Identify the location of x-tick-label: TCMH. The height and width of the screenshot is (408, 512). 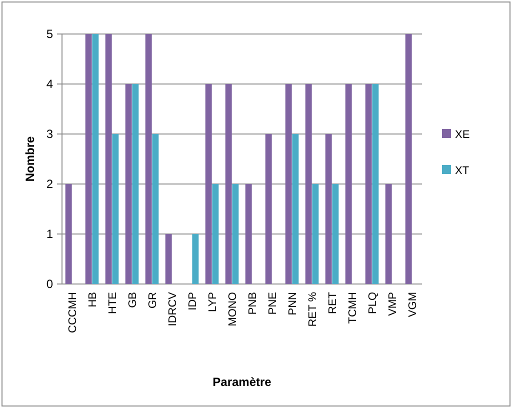
(352, 308).